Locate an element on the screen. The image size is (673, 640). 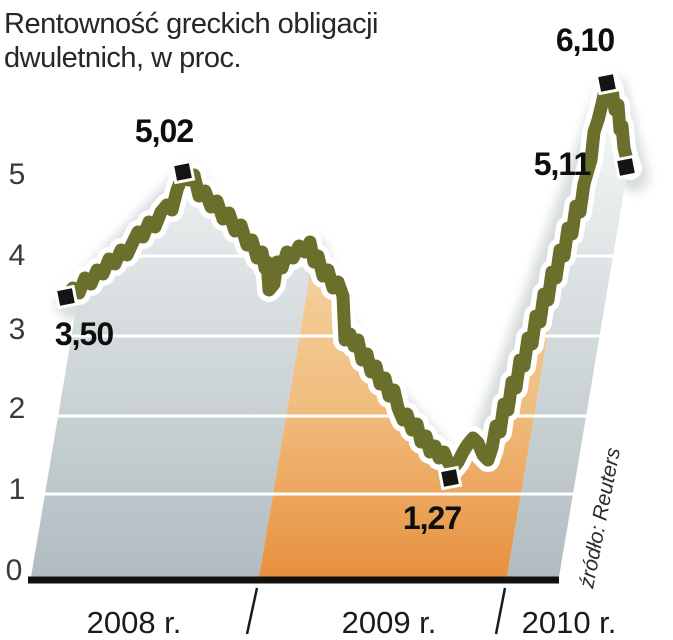
point-label-5-11: 5,11 is located at coordinates (562, 164).